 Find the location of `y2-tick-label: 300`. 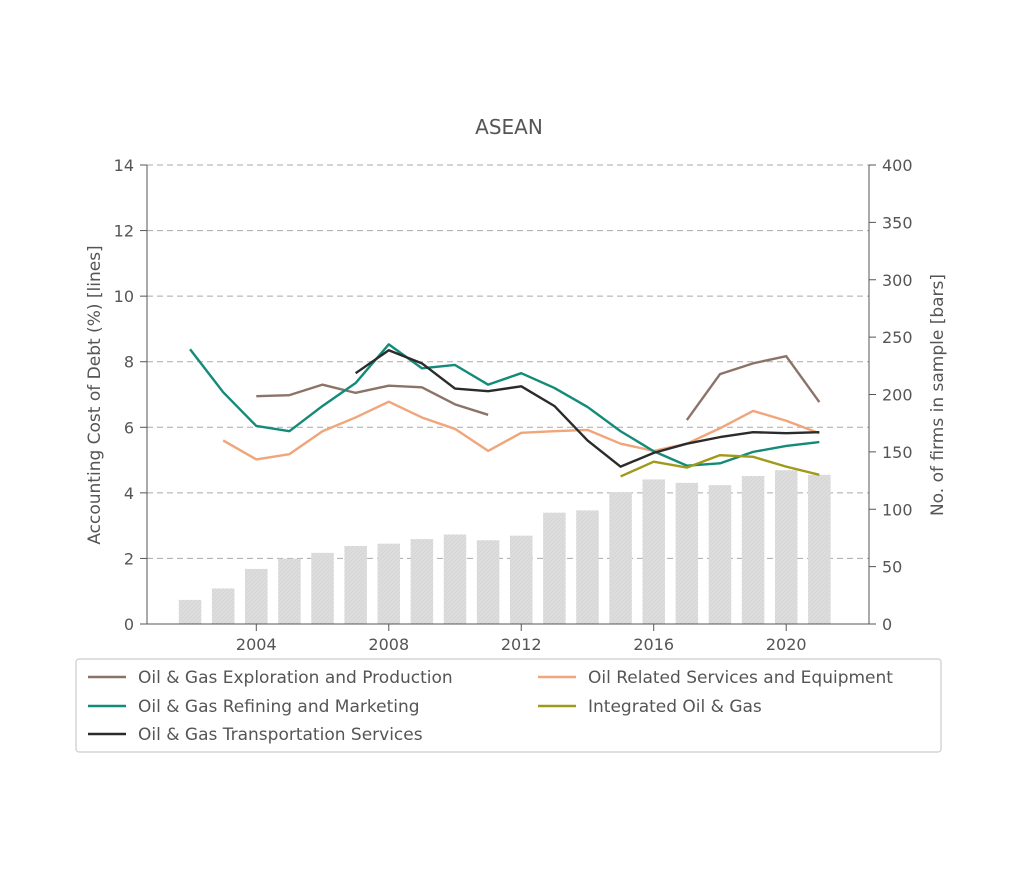

y2-tick-label: 300 is located at coordinates (897, 280).